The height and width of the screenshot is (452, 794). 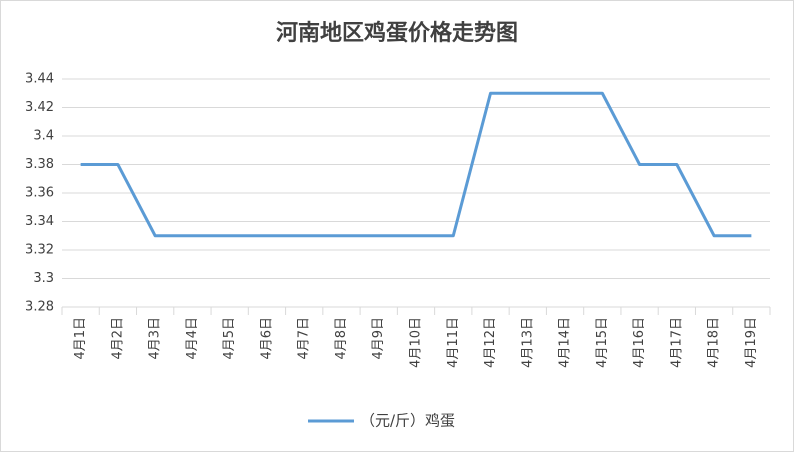 What do you see at coordinates (192, 338) in the screenshot?
I see `x-tick-label: 4月4日` at bounding box center [192, 338].